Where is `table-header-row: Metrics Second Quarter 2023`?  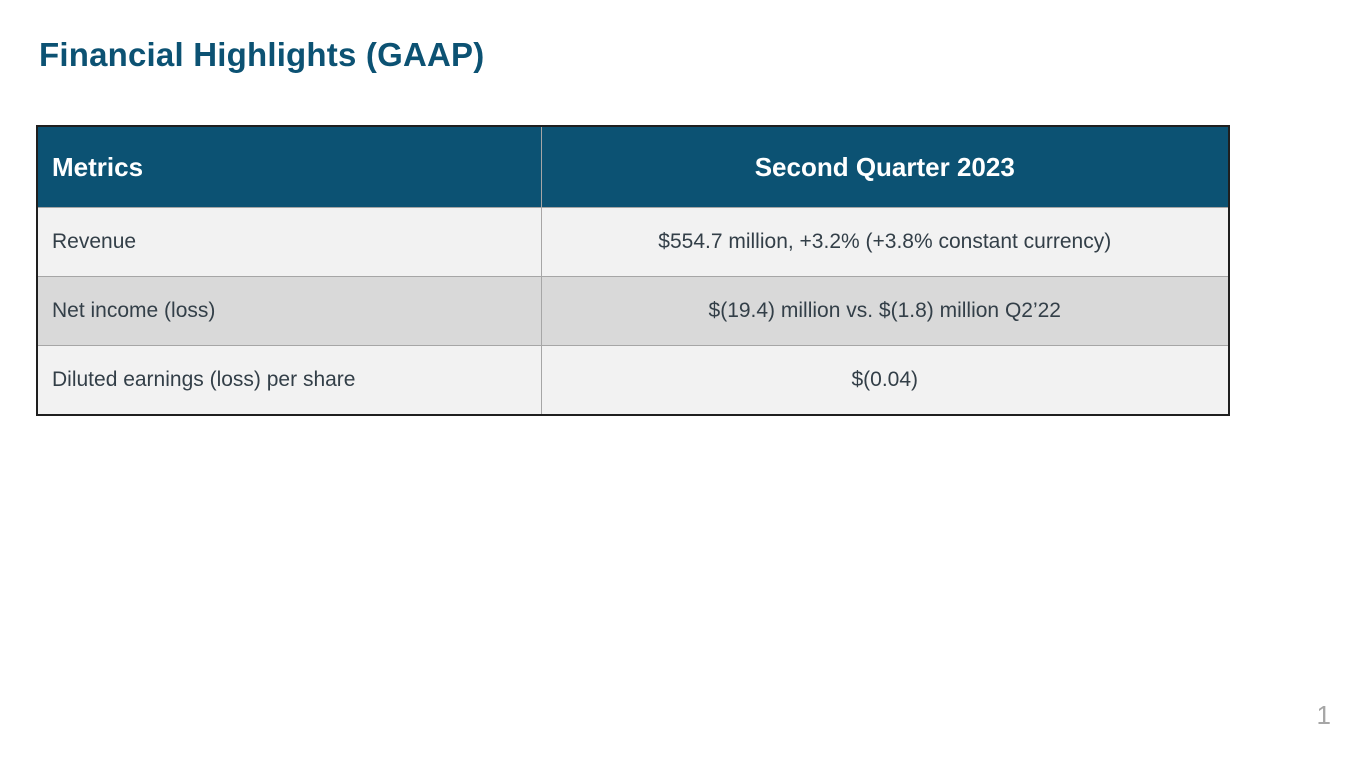 table-header-row: Metrics Second Quarter 2023 is located at coordinates (633, 166).